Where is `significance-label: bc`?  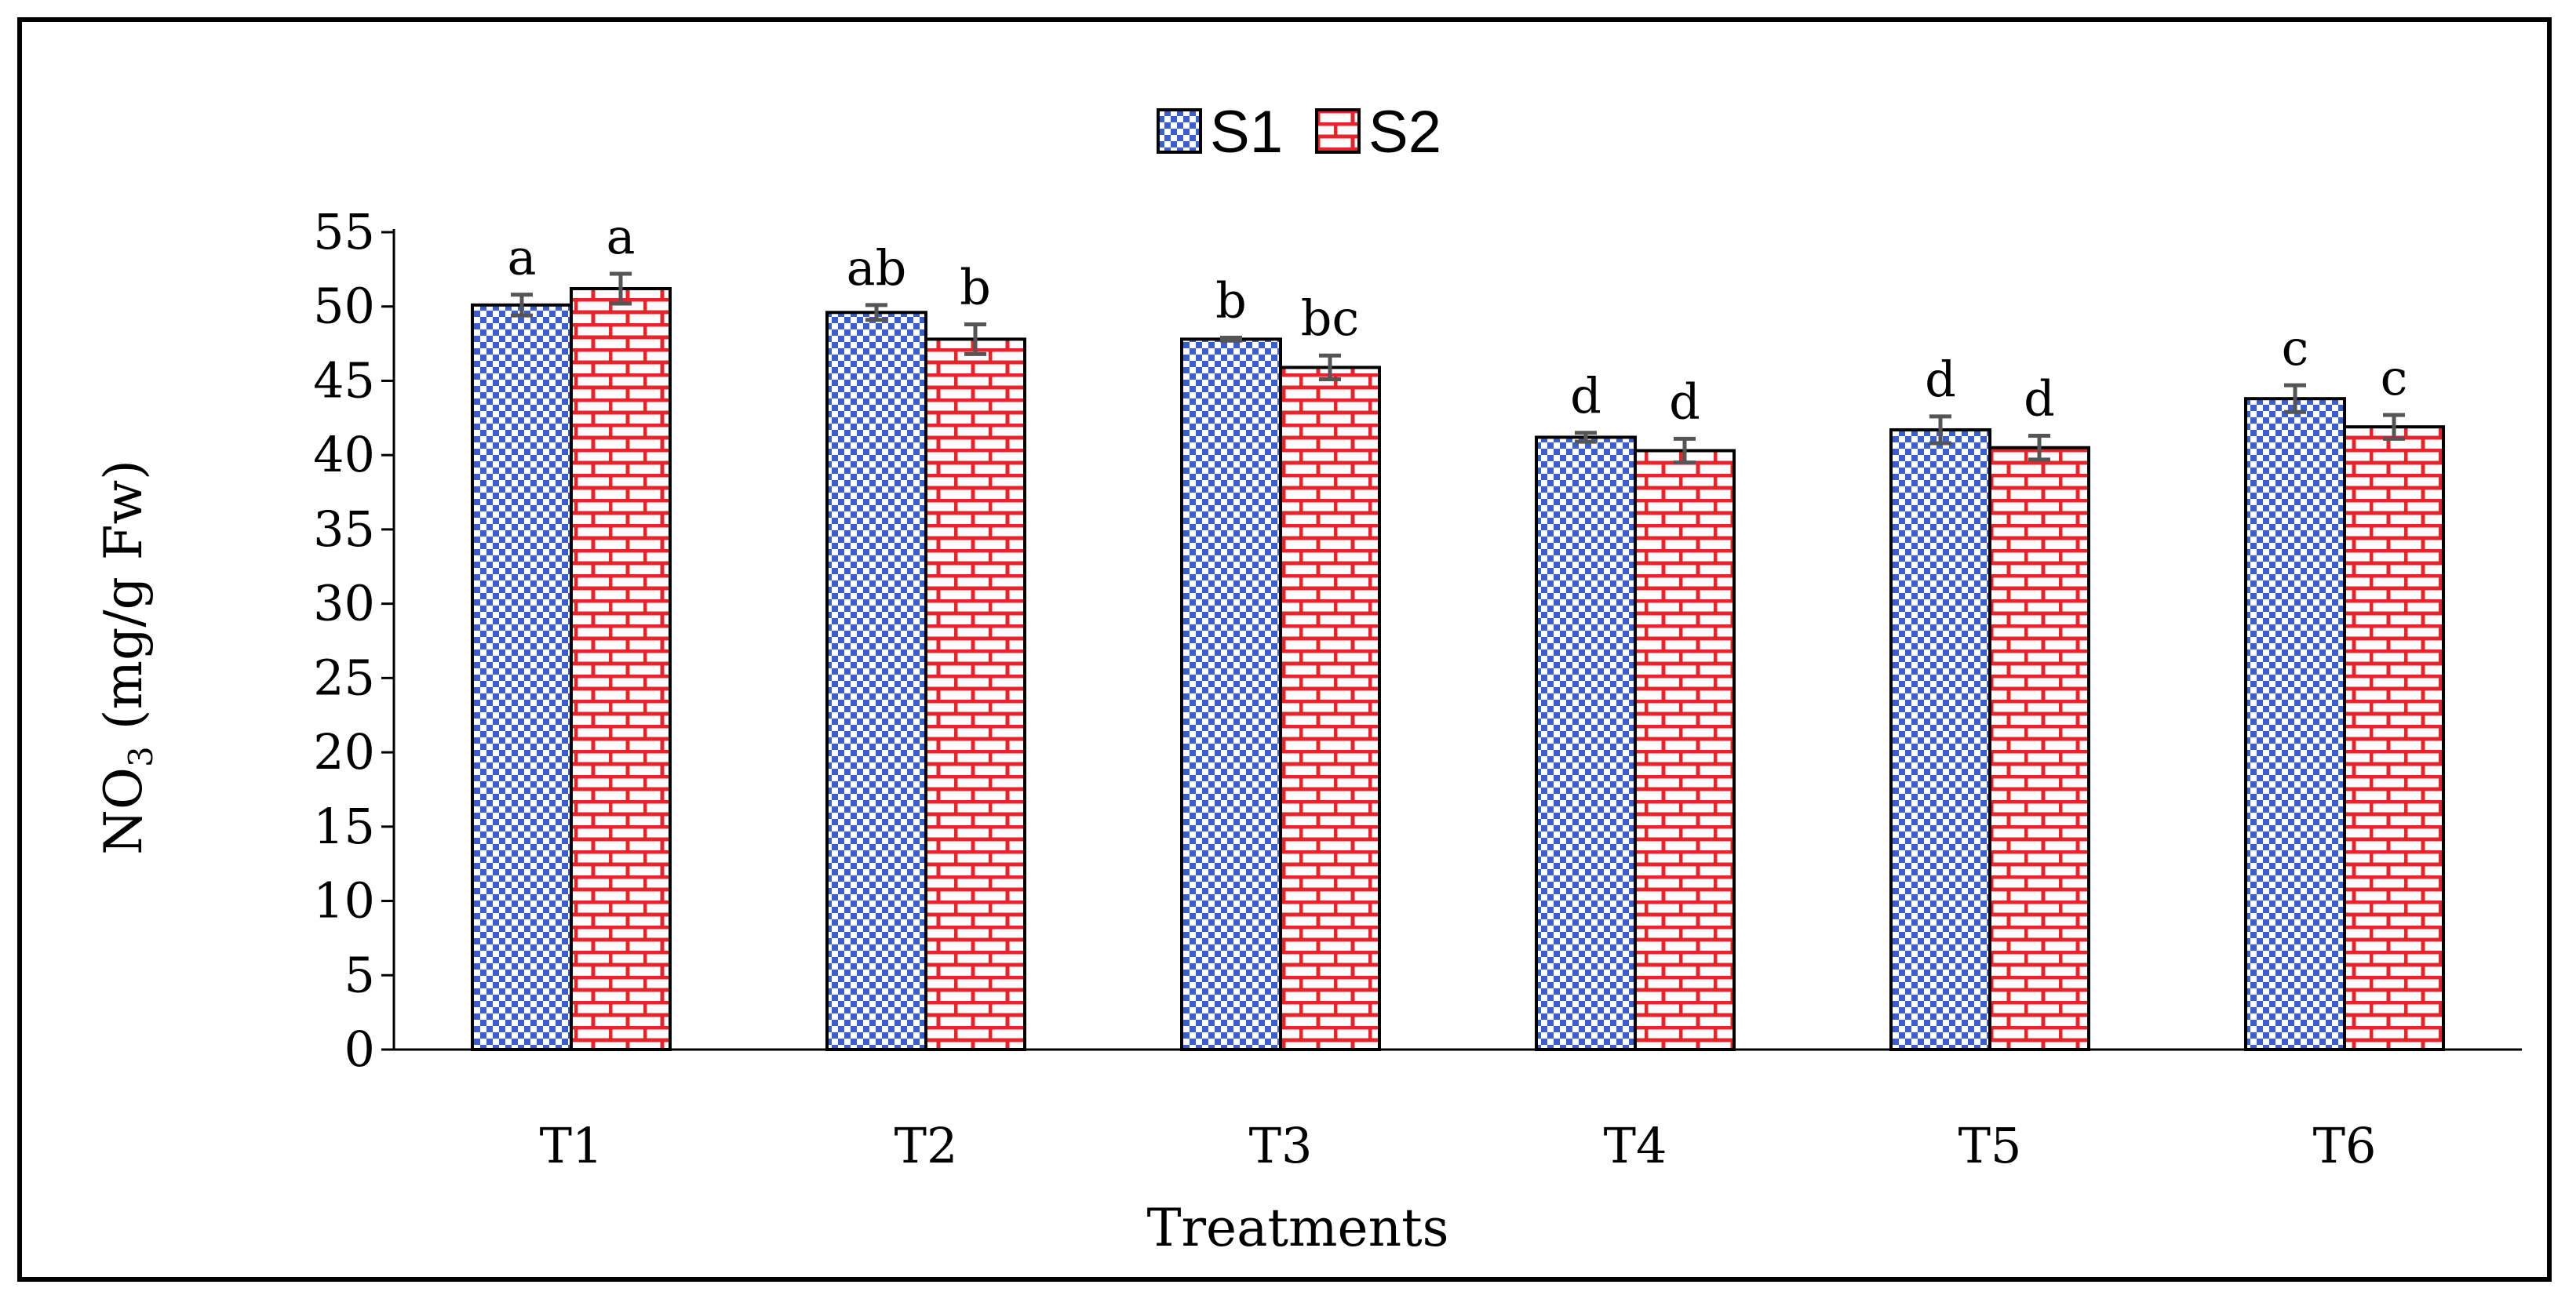 significance-label: bc is located at coordinates (1330, 318).